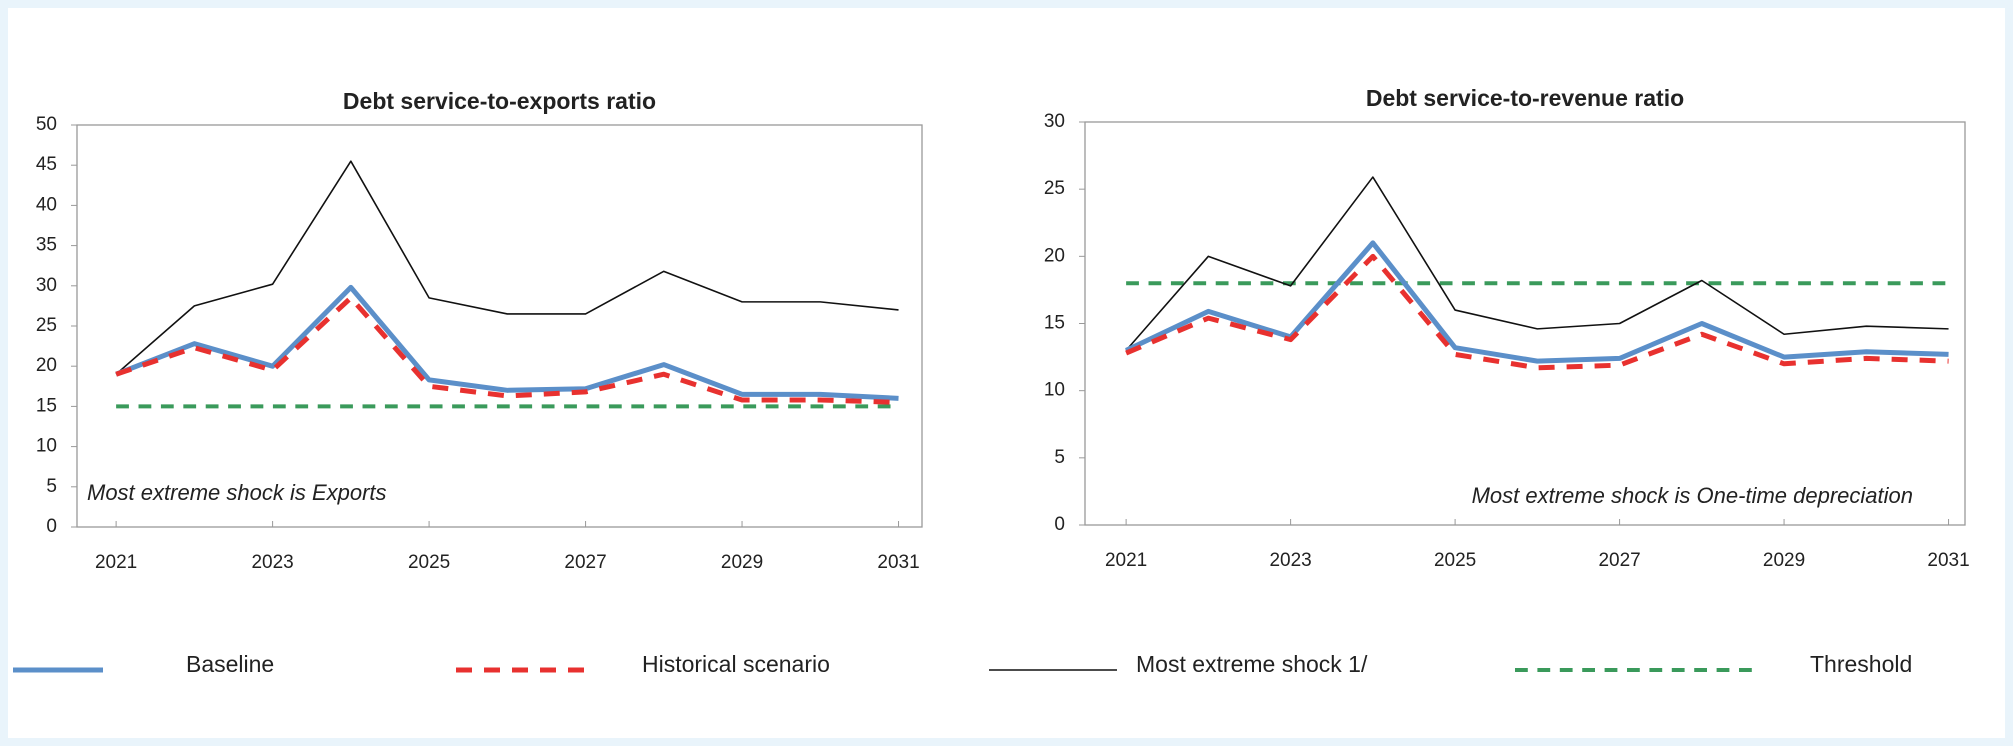  What do you see at coordinates (46, 164) in the screenshot?
I see `y-tick-label: 45` at bounding box center [46, 164].